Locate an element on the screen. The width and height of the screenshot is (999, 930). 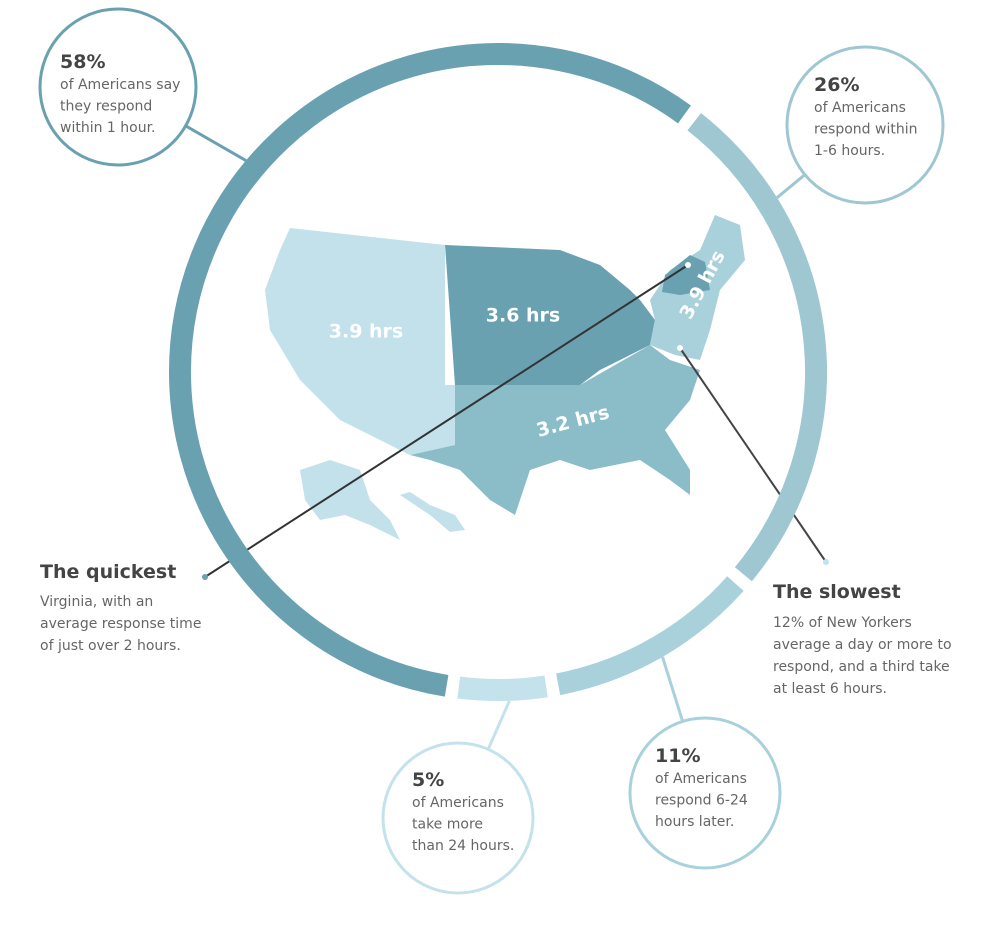
callout-text: respond, and a third take is located at coordinates (861, 667).